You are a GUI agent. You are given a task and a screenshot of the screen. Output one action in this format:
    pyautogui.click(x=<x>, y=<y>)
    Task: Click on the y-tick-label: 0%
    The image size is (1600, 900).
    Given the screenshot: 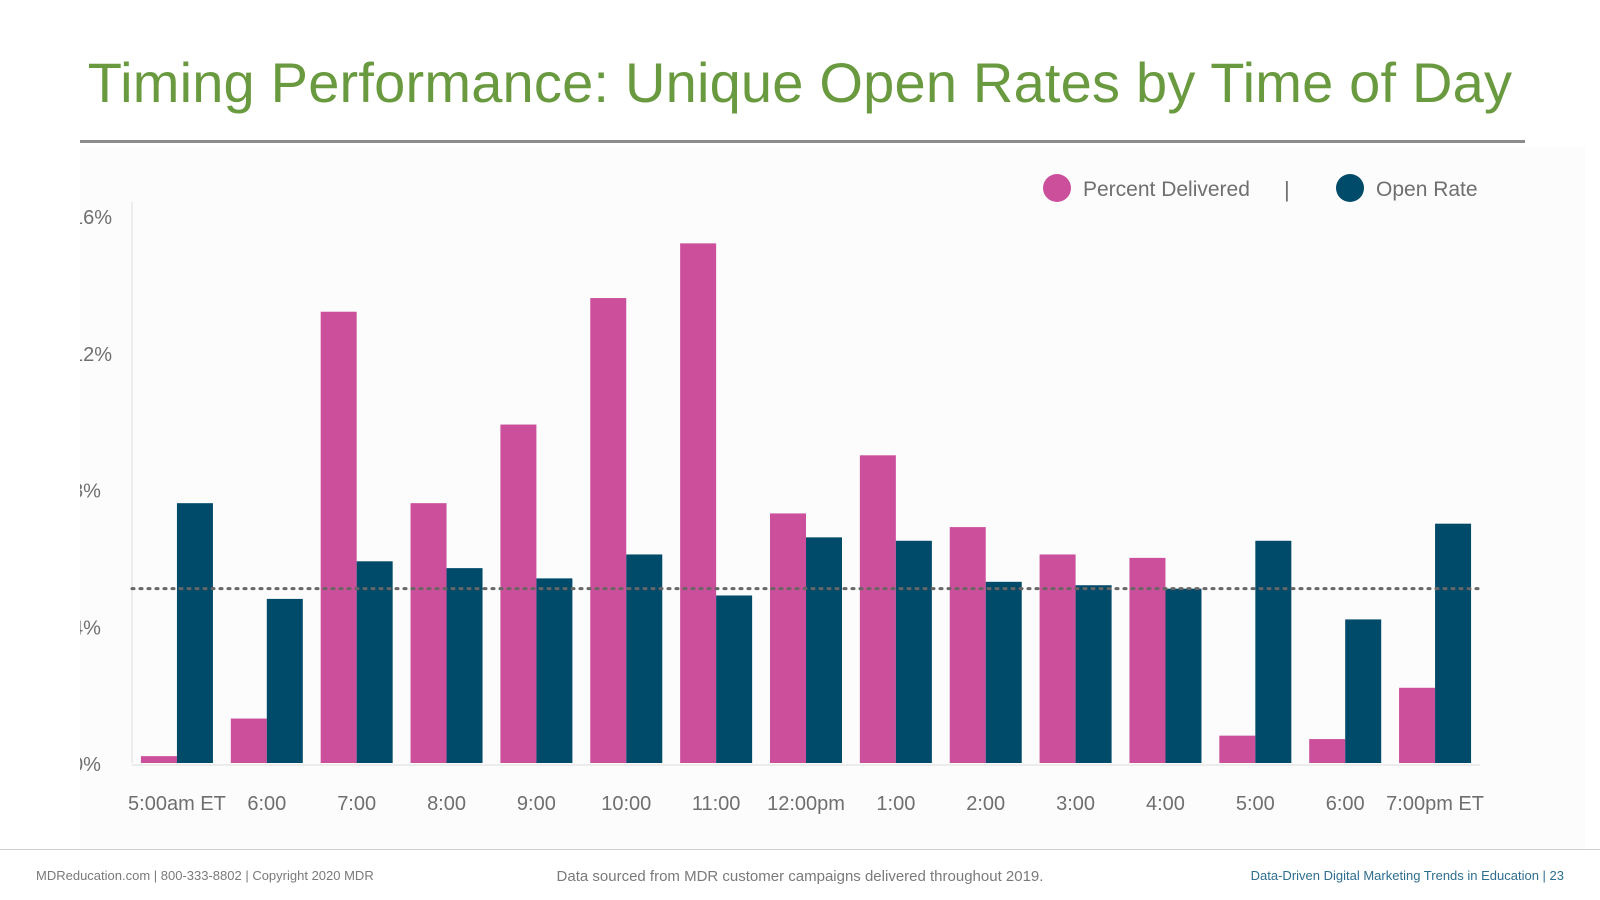 What is the action you would take?
    pyautogui.click(x=90, y=765)
    